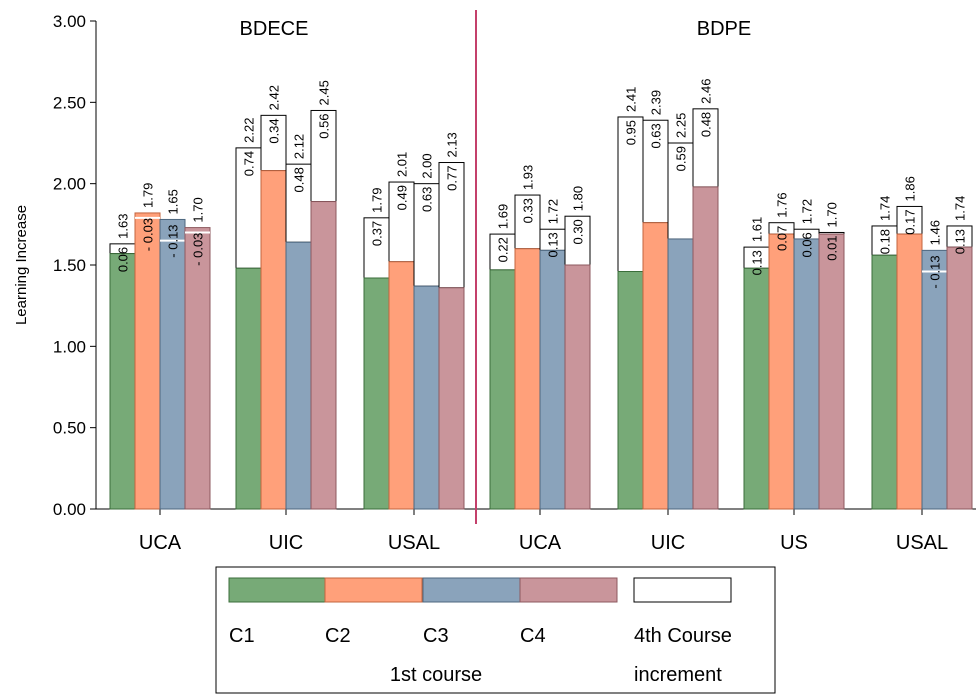  What do you see at coordinates (910, 188) in the screenshot?
I see `bar-total-label: 1.86` at bounding box center [910, 188].